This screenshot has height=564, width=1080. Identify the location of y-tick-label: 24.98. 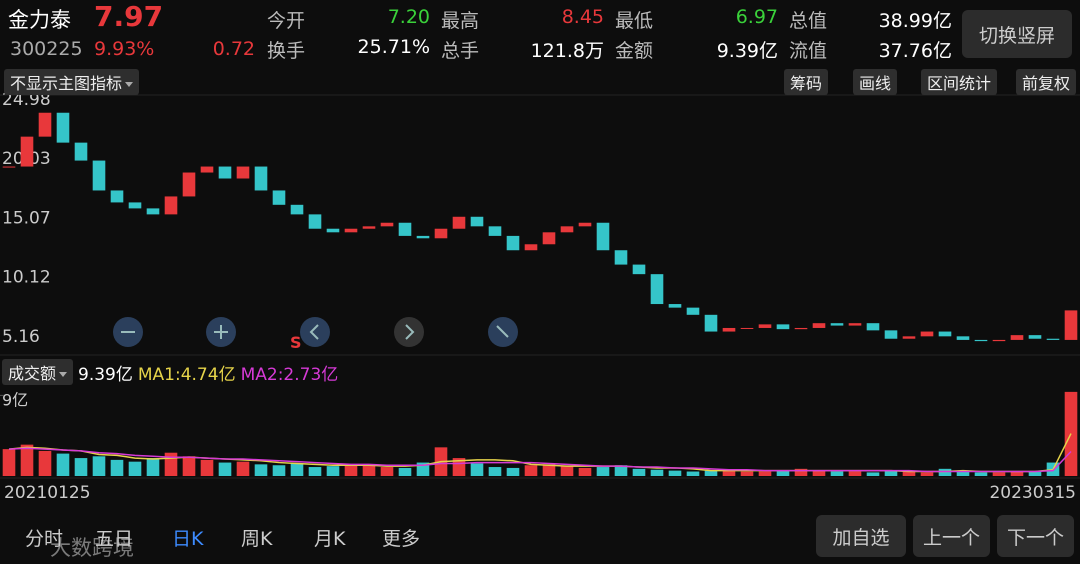
(26, 100).